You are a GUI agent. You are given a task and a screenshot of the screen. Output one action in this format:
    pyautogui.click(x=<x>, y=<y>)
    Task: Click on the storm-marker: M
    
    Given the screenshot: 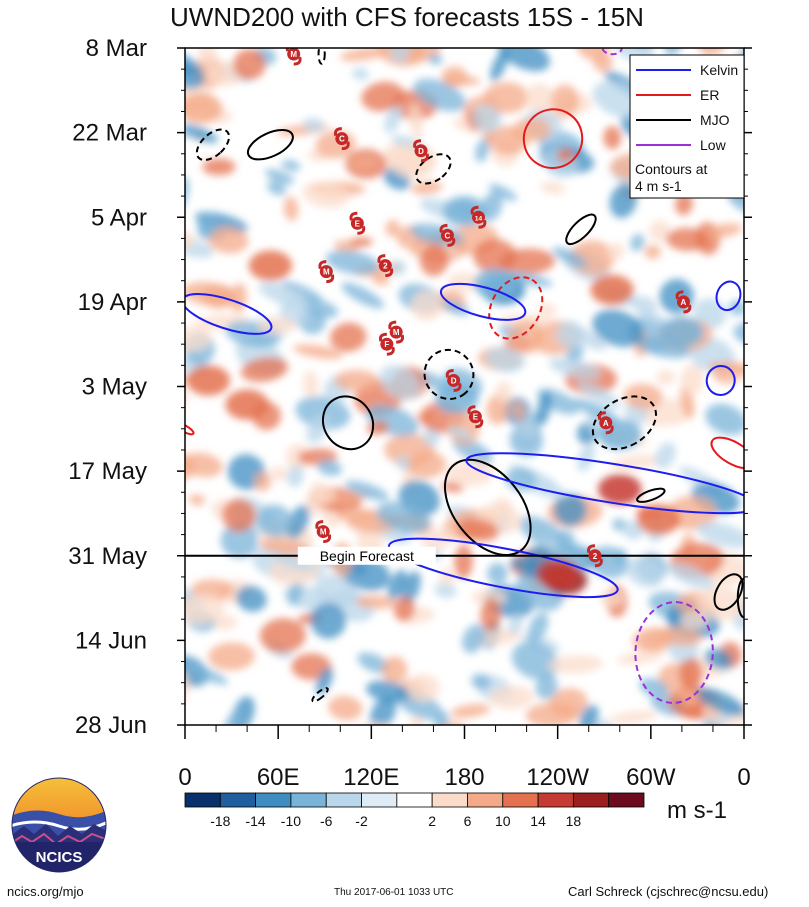 What is the action you would take?
    pyautogui.click(x=293, y=57)
    